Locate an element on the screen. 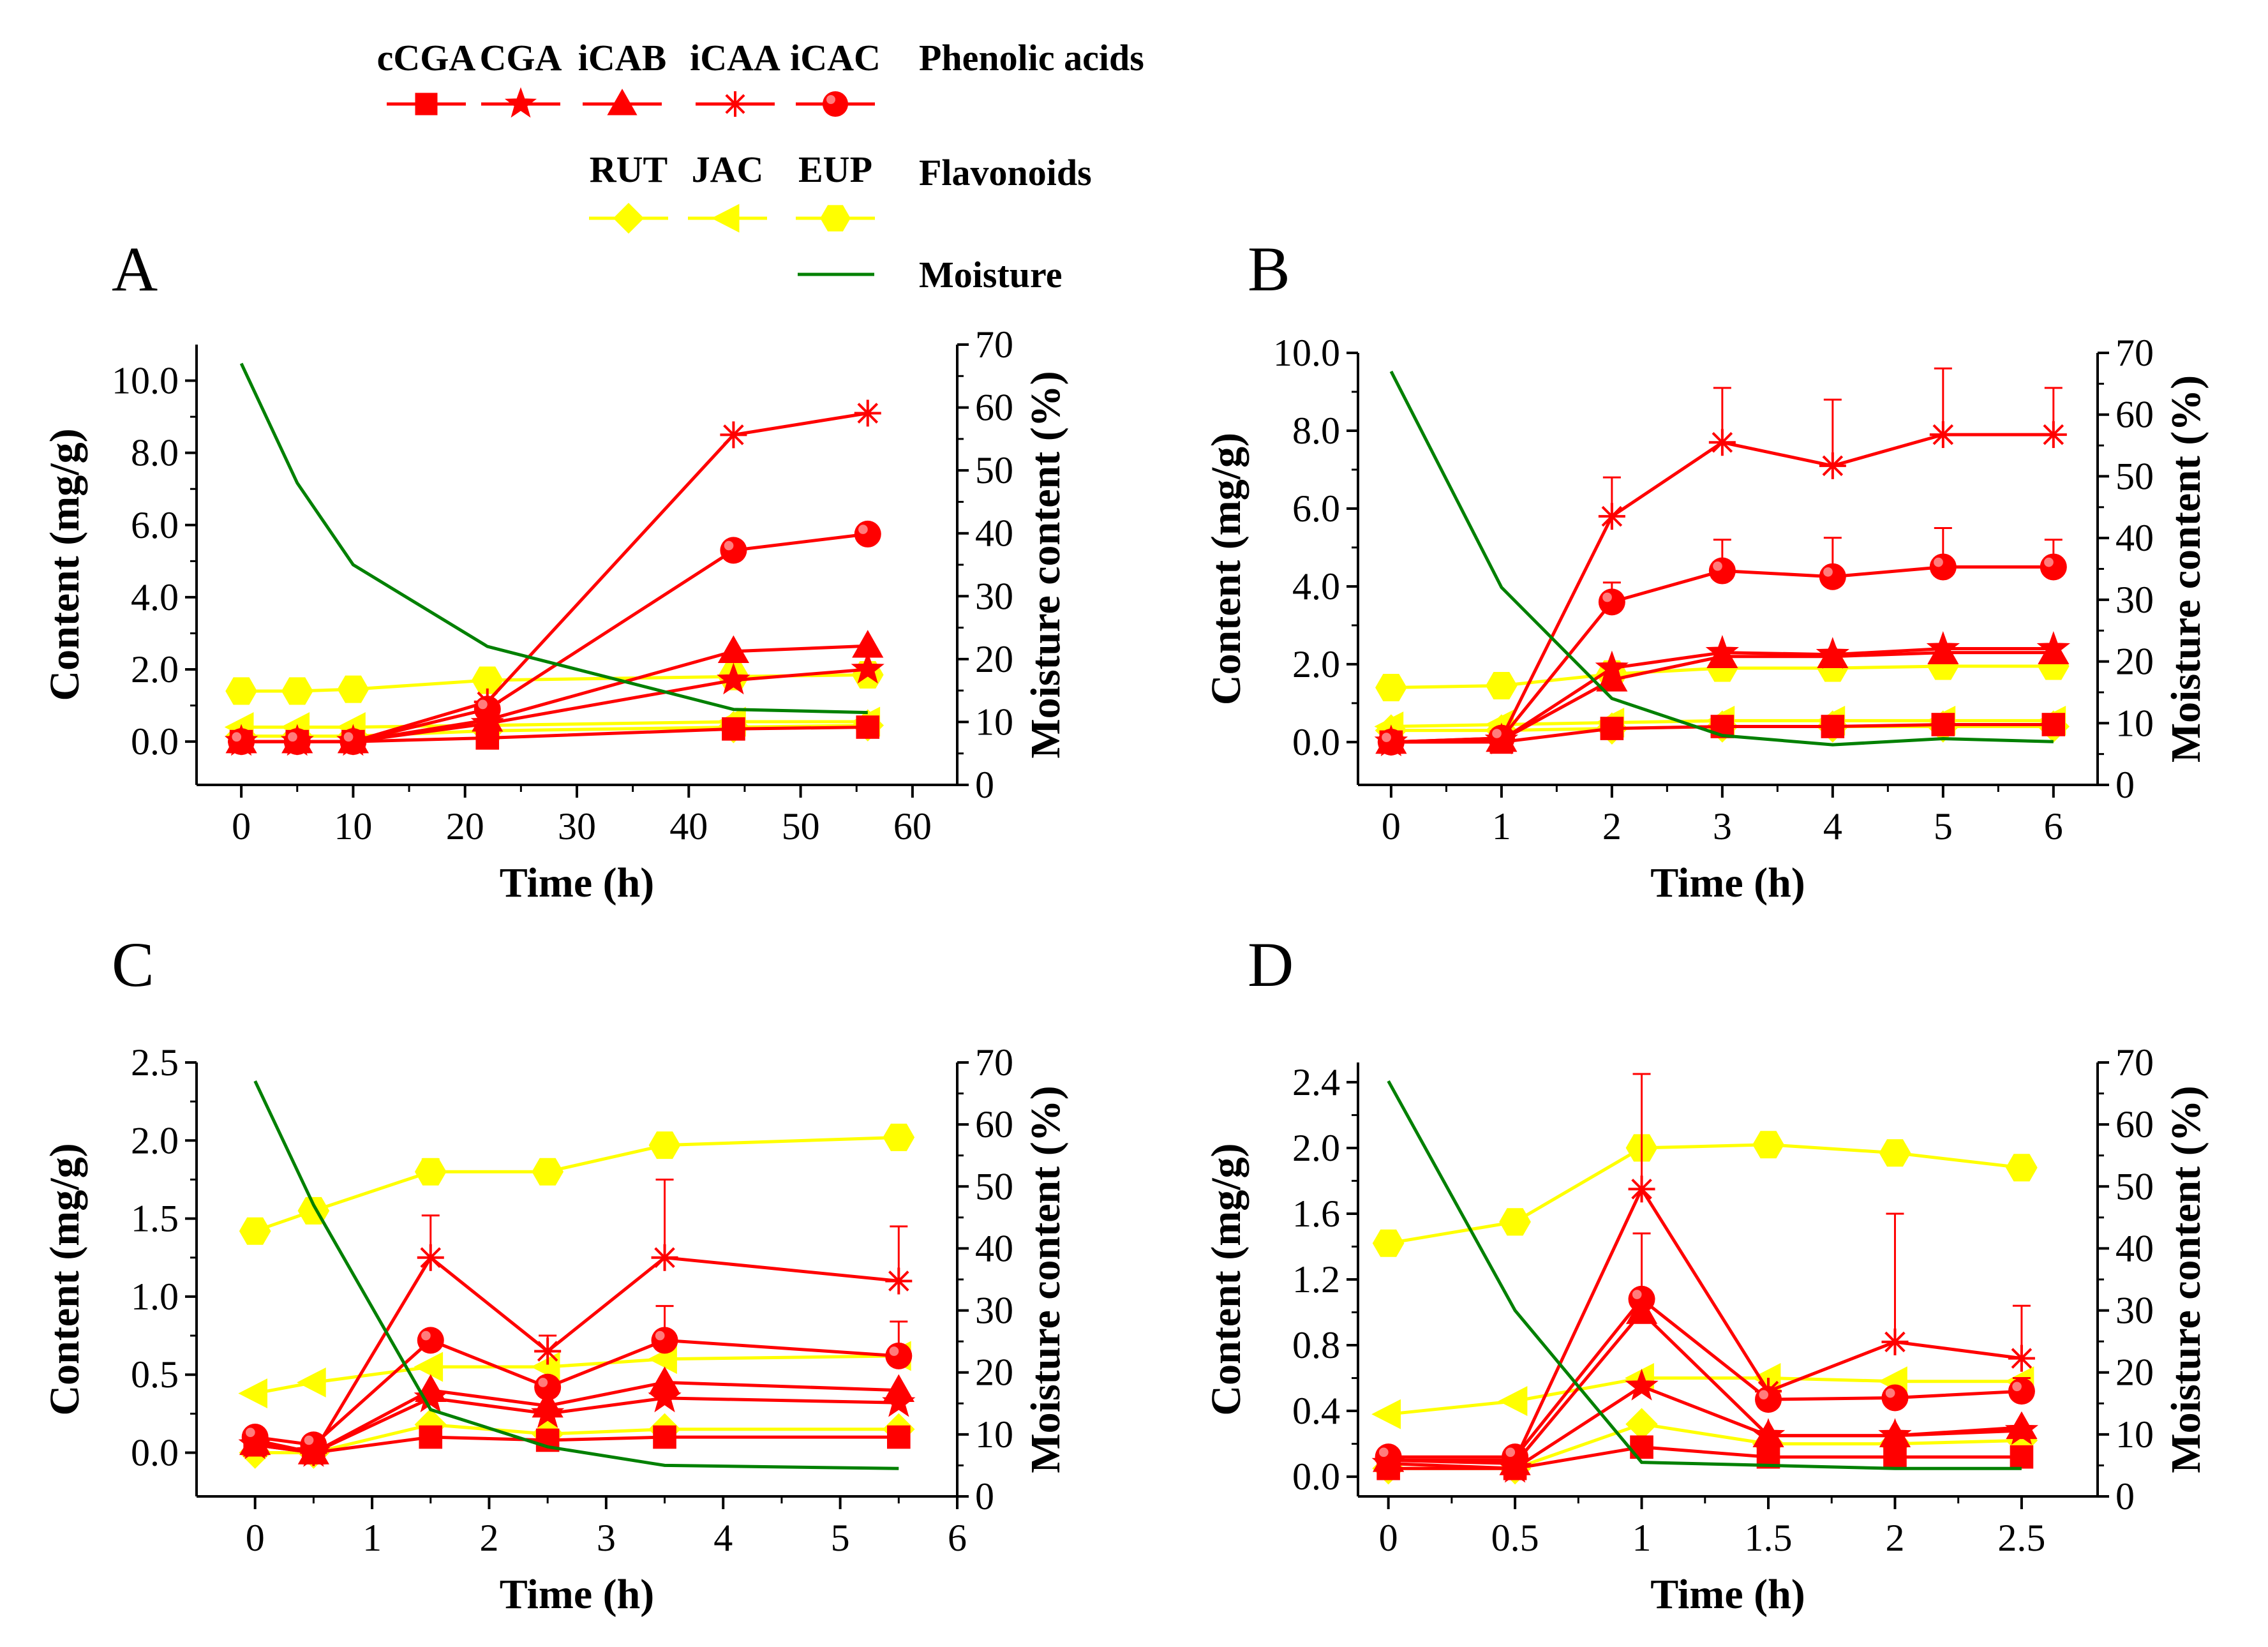  series-icaa is located at coordinates (1705, 1273).